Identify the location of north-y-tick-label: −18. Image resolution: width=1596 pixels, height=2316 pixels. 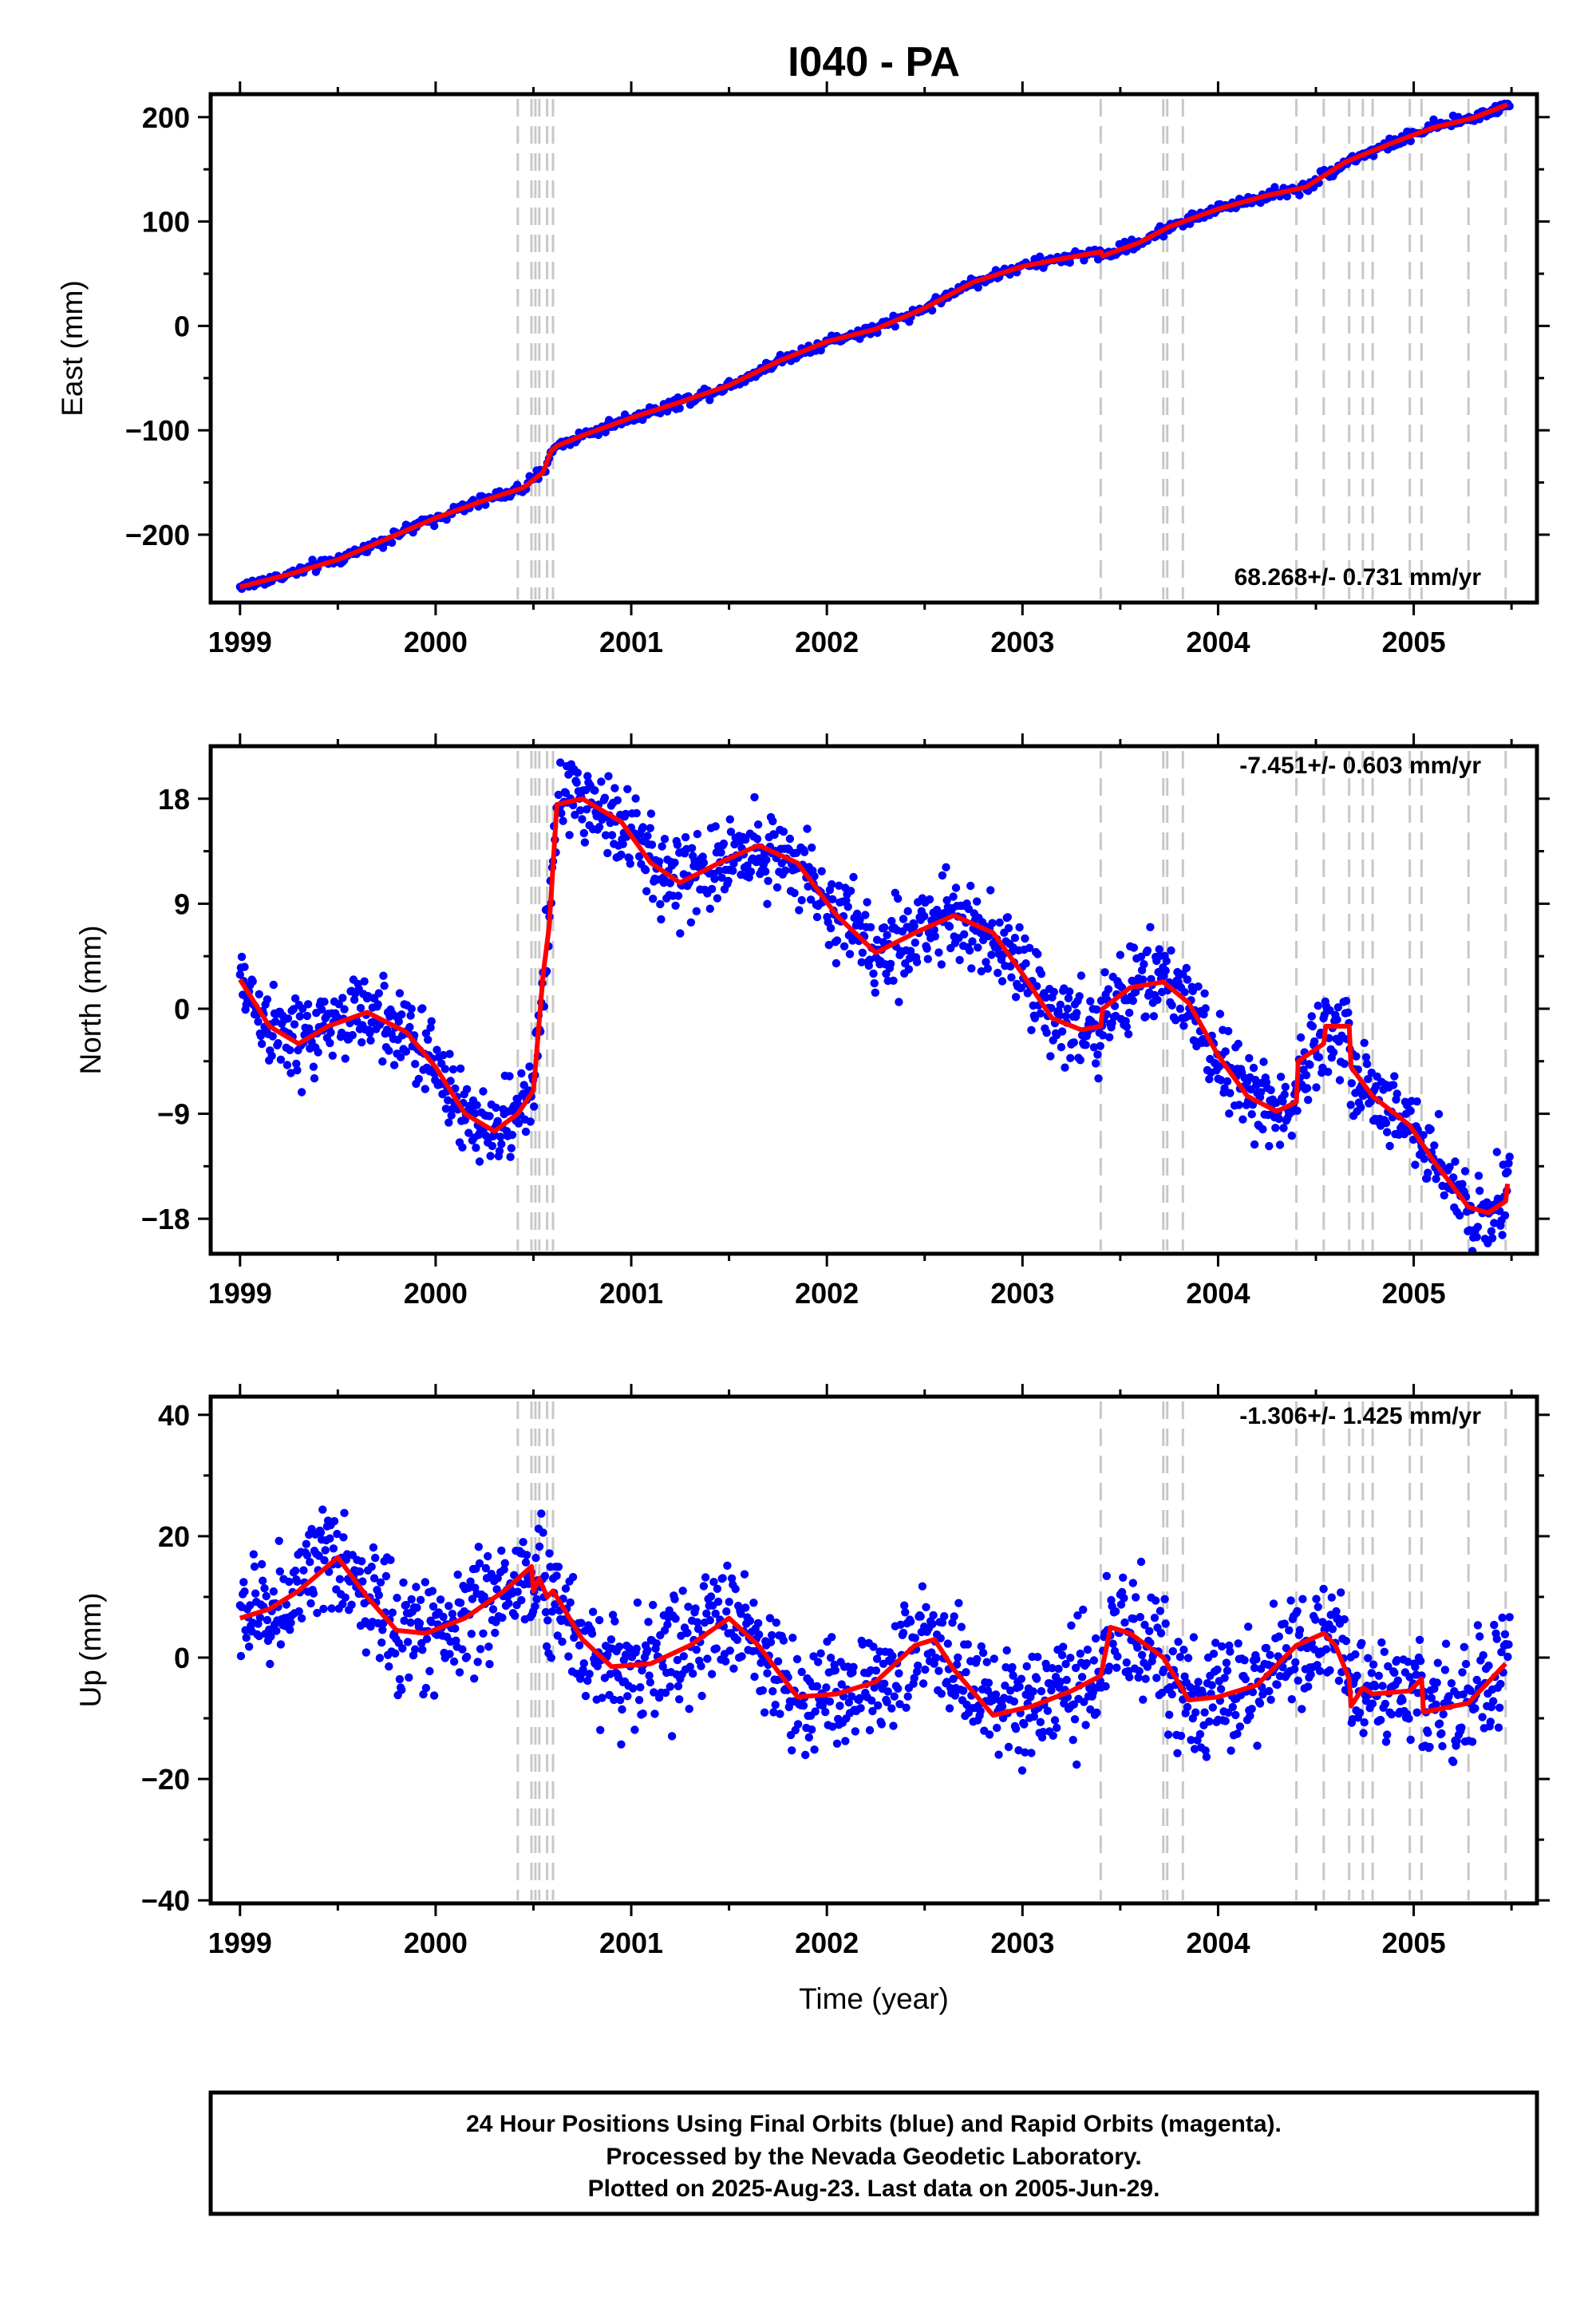
(165, 1219).